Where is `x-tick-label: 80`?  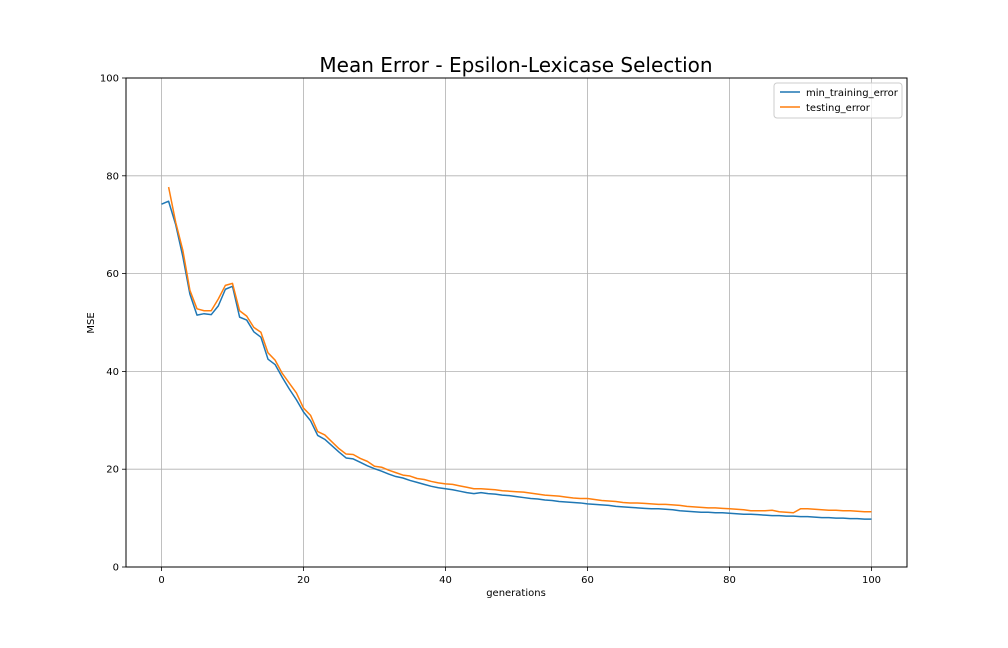
x-tick-label: 80 is located at coordinates (729, 580).